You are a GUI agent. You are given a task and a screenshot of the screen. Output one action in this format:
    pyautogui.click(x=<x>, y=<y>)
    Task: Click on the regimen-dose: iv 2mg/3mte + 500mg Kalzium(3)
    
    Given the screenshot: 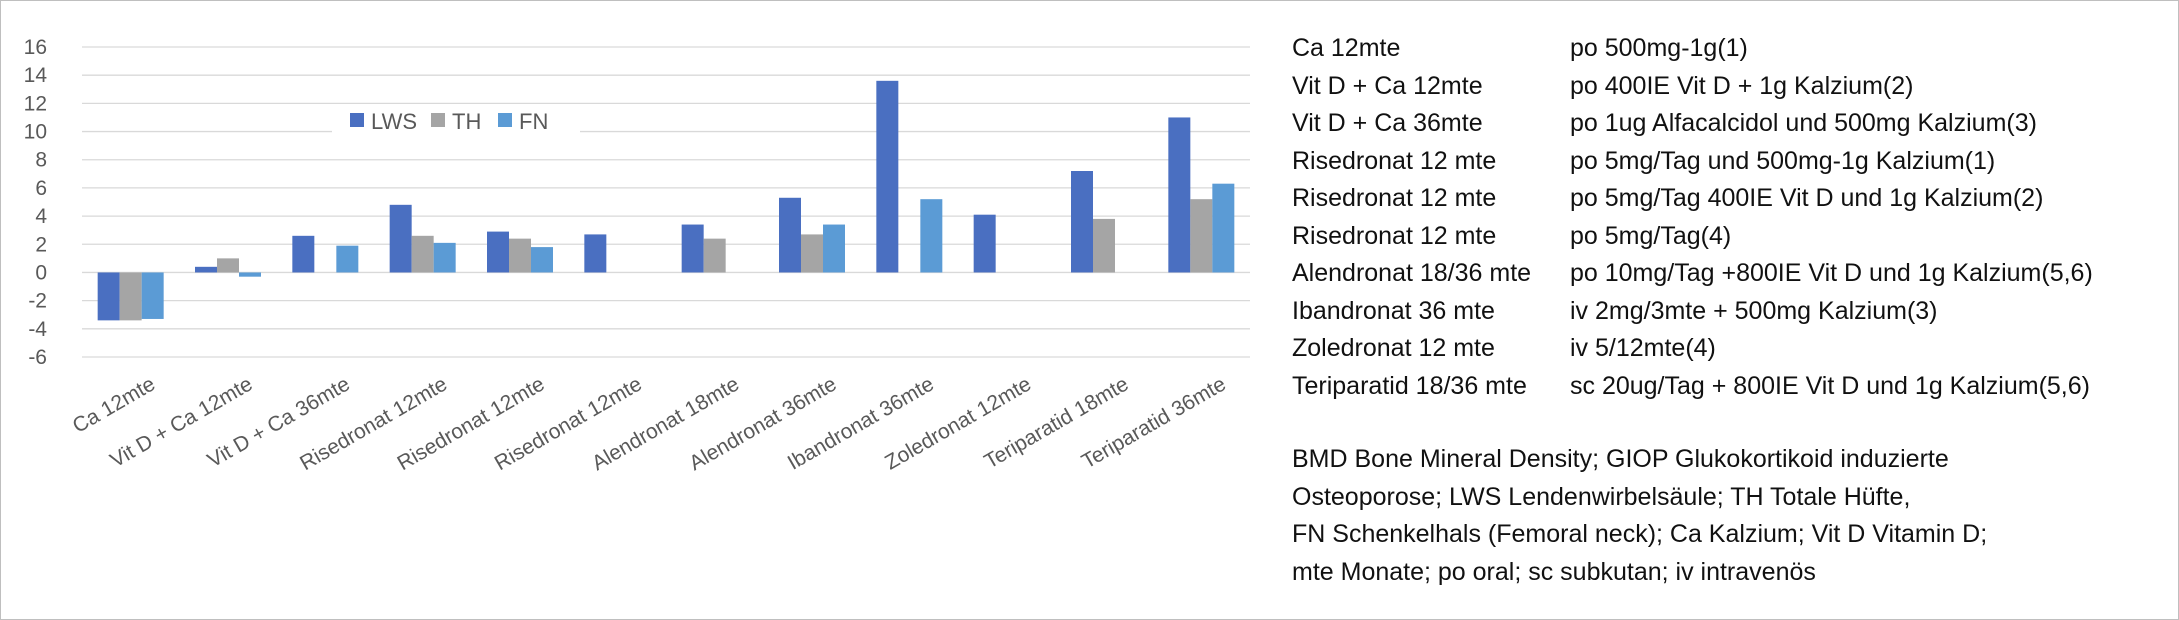 What is the action you would take?
    pyautogui.click(x=1754, y=310)
    